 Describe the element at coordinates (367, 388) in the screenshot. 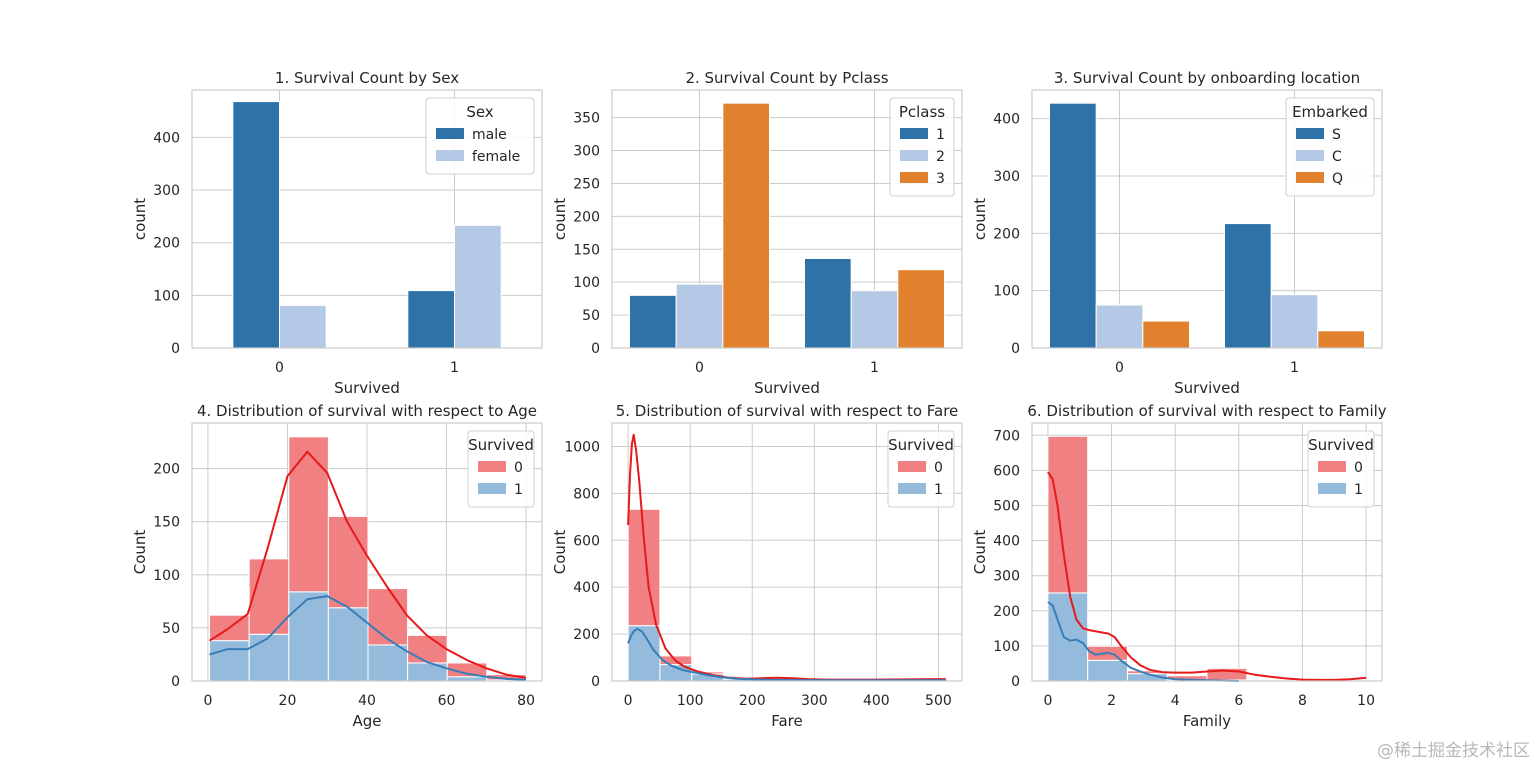

I see `x-axis-label: Survived` at that location.